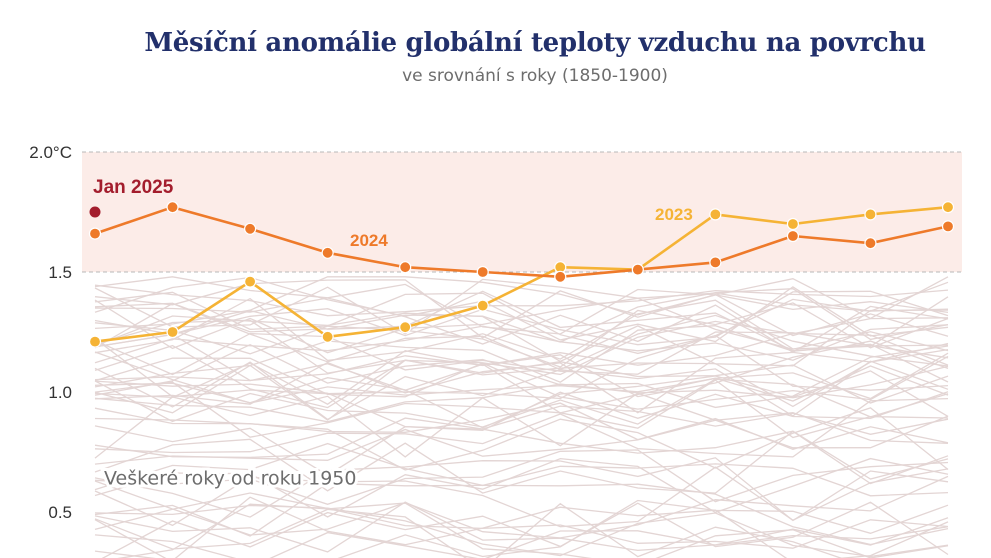  What do you see at coordinates (369, 240) in the screenshot?
I see `label-2024: 2024` at bounding box center [369, 240].